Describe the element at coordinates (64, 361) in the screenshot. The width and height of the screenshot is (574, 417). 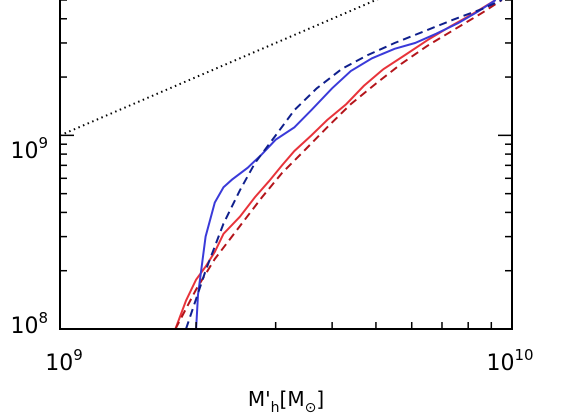
I see `x-tick-label-1e9: 109` at that location.